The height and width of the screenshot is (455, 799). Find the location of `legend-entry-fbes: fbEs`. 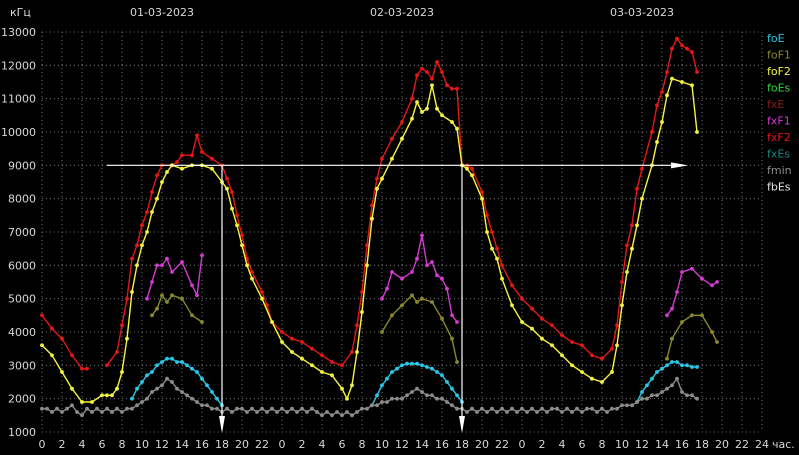

legend-entry-fbes: fbEs is located at coordinates (779, 187).